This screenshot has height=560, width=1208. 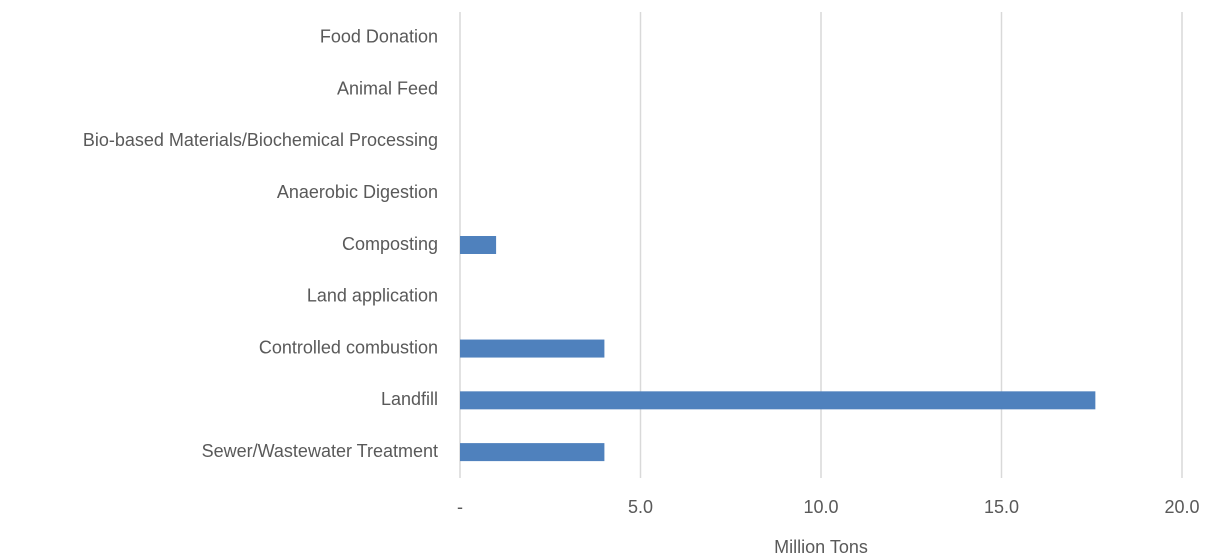 What do you see at coordinates (1001, 507) in the screenshot?
I see `x-tick-label: 15.0` at bounding box center [1001, 507].